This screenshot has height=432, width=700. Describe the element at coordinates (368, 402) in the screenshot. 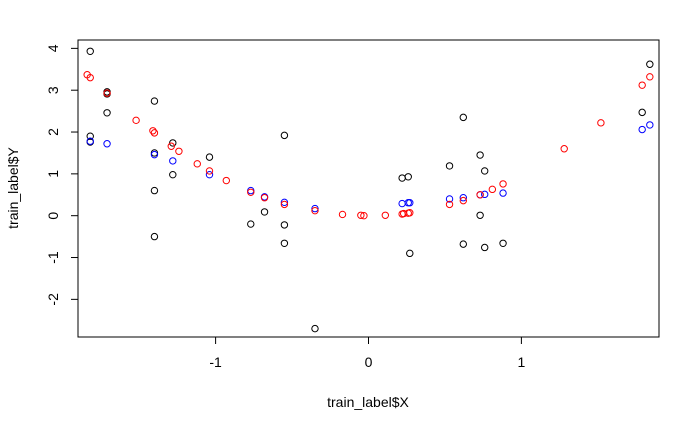

I see `x-axis-title: train_label$X` at that location.